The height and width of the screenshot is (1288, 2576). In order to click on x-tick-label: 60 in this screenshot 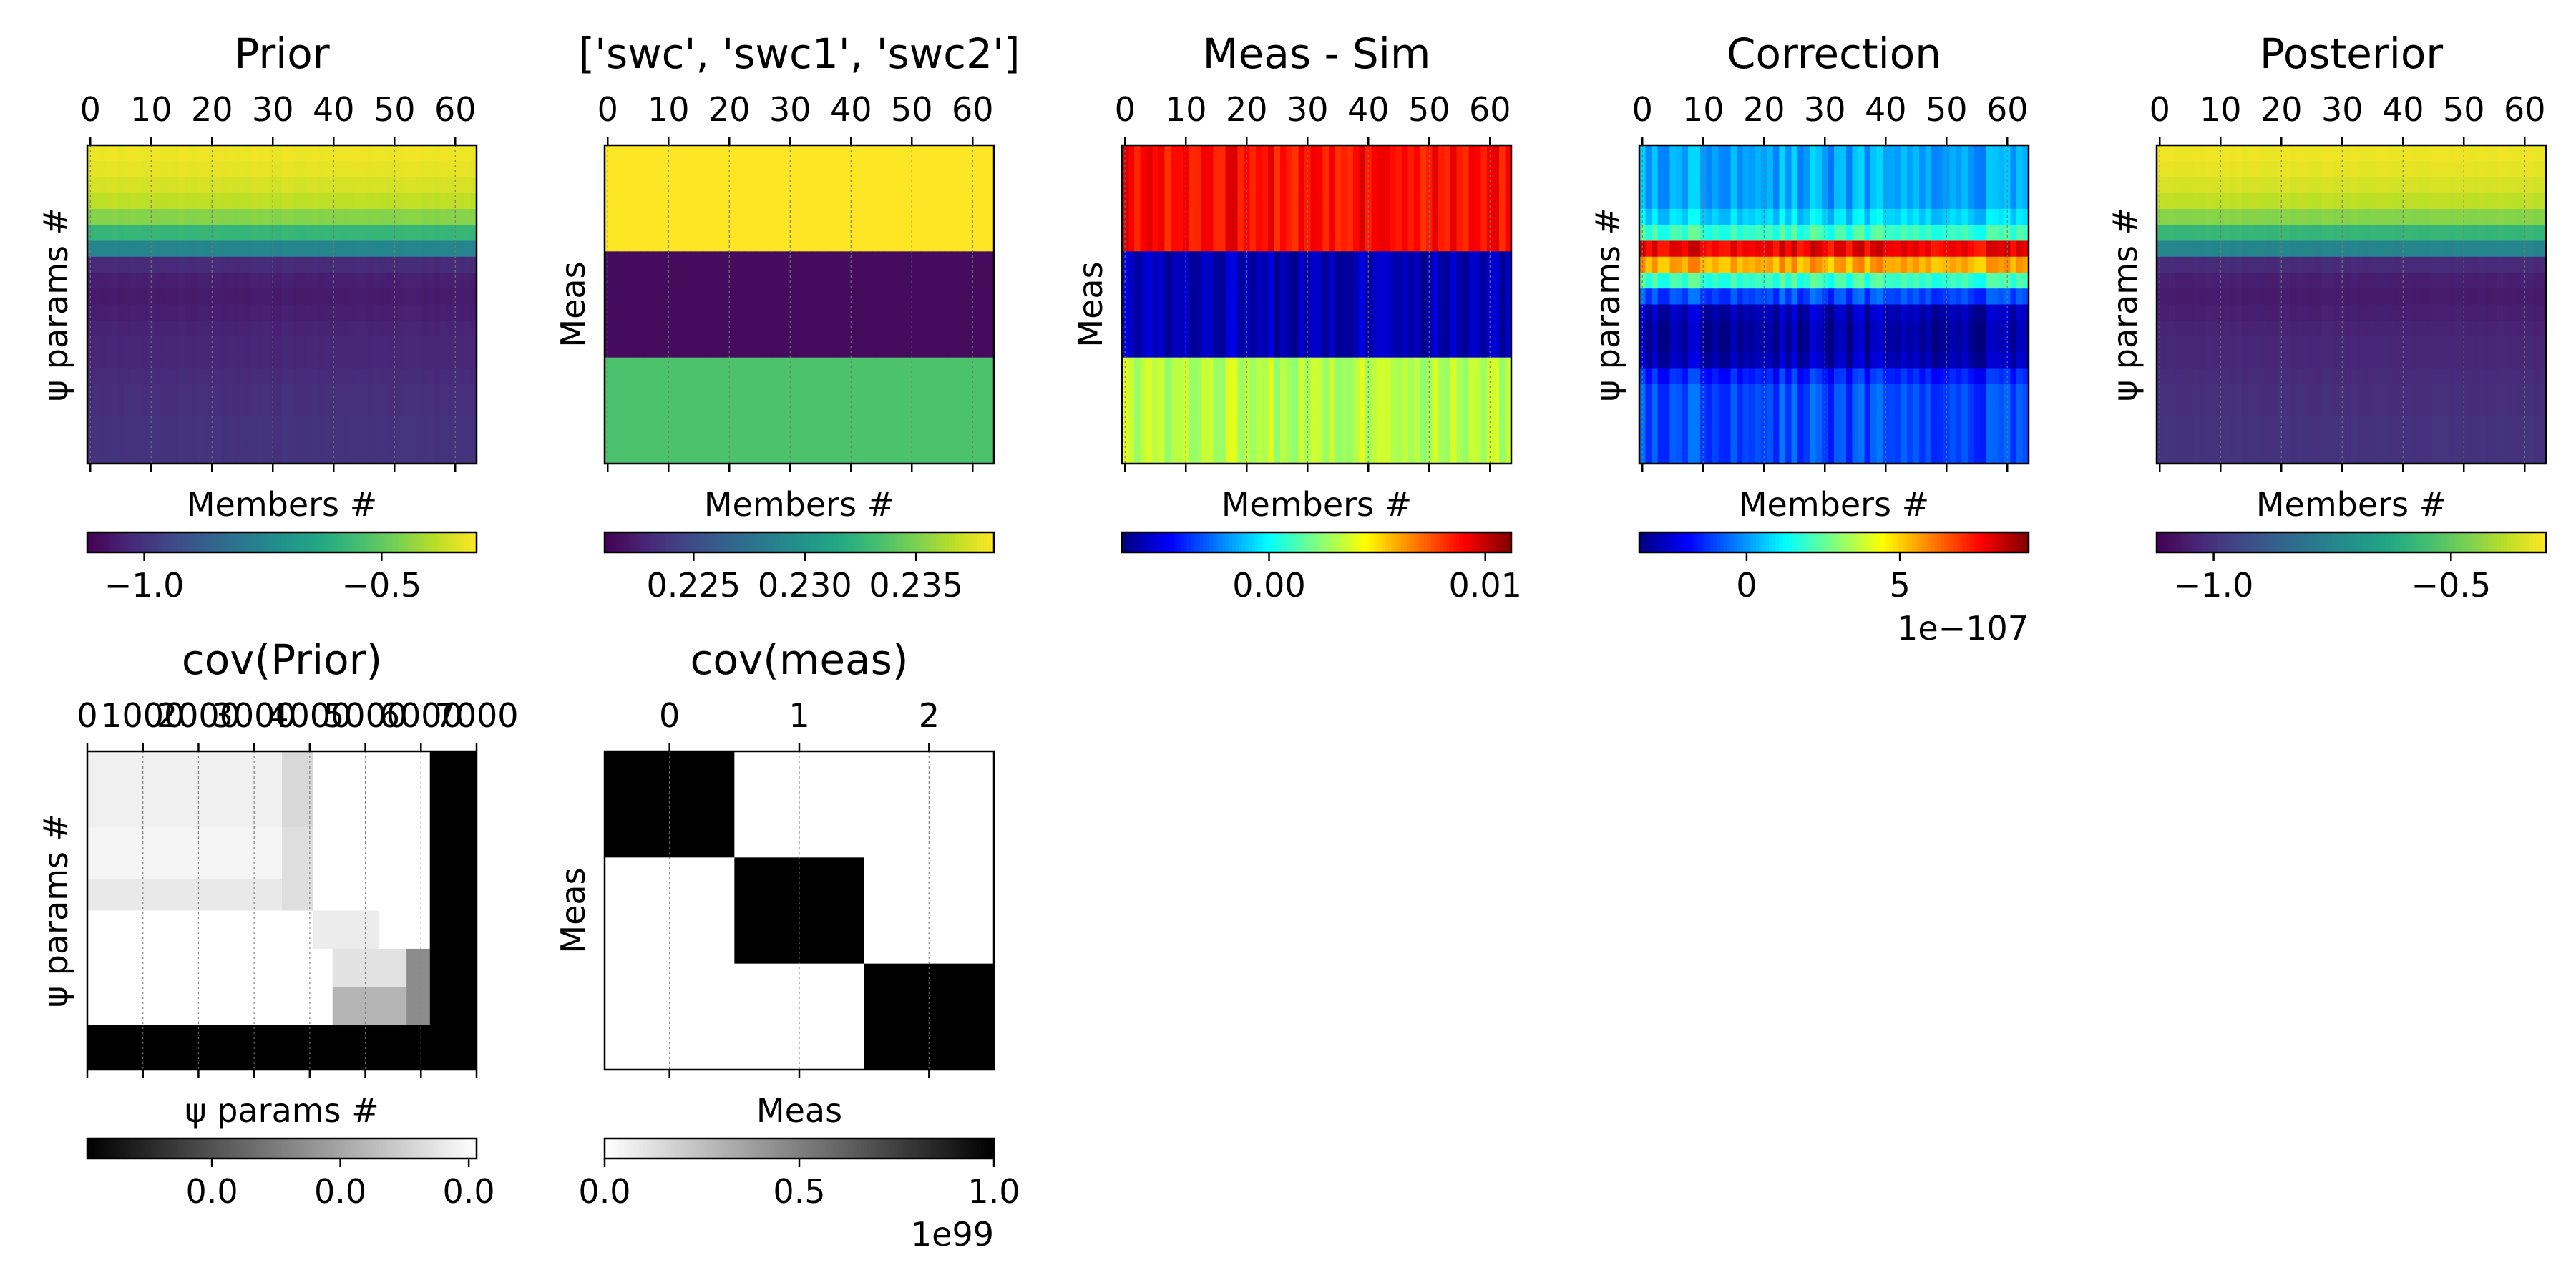, I will do `click(973, 109)`.